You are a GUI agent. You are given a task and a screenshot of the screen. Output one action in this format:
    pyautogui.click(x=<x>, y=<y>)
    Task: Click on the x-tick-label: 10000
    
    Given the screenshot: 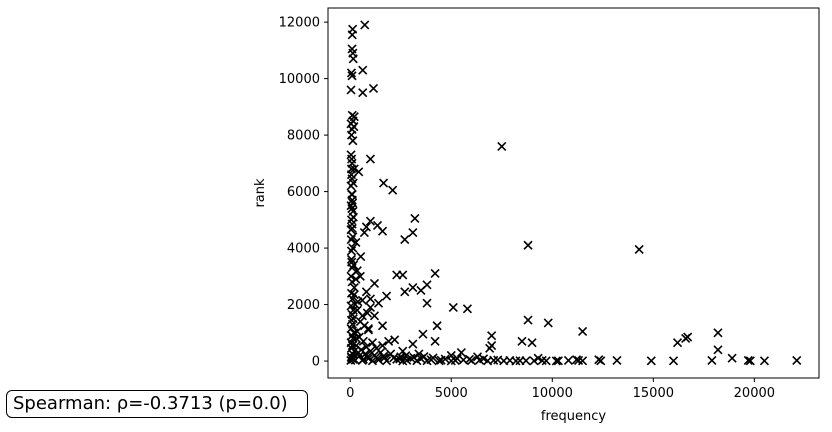 What is the action you would take?
    pyautogui.click(x=552, y=393)
    